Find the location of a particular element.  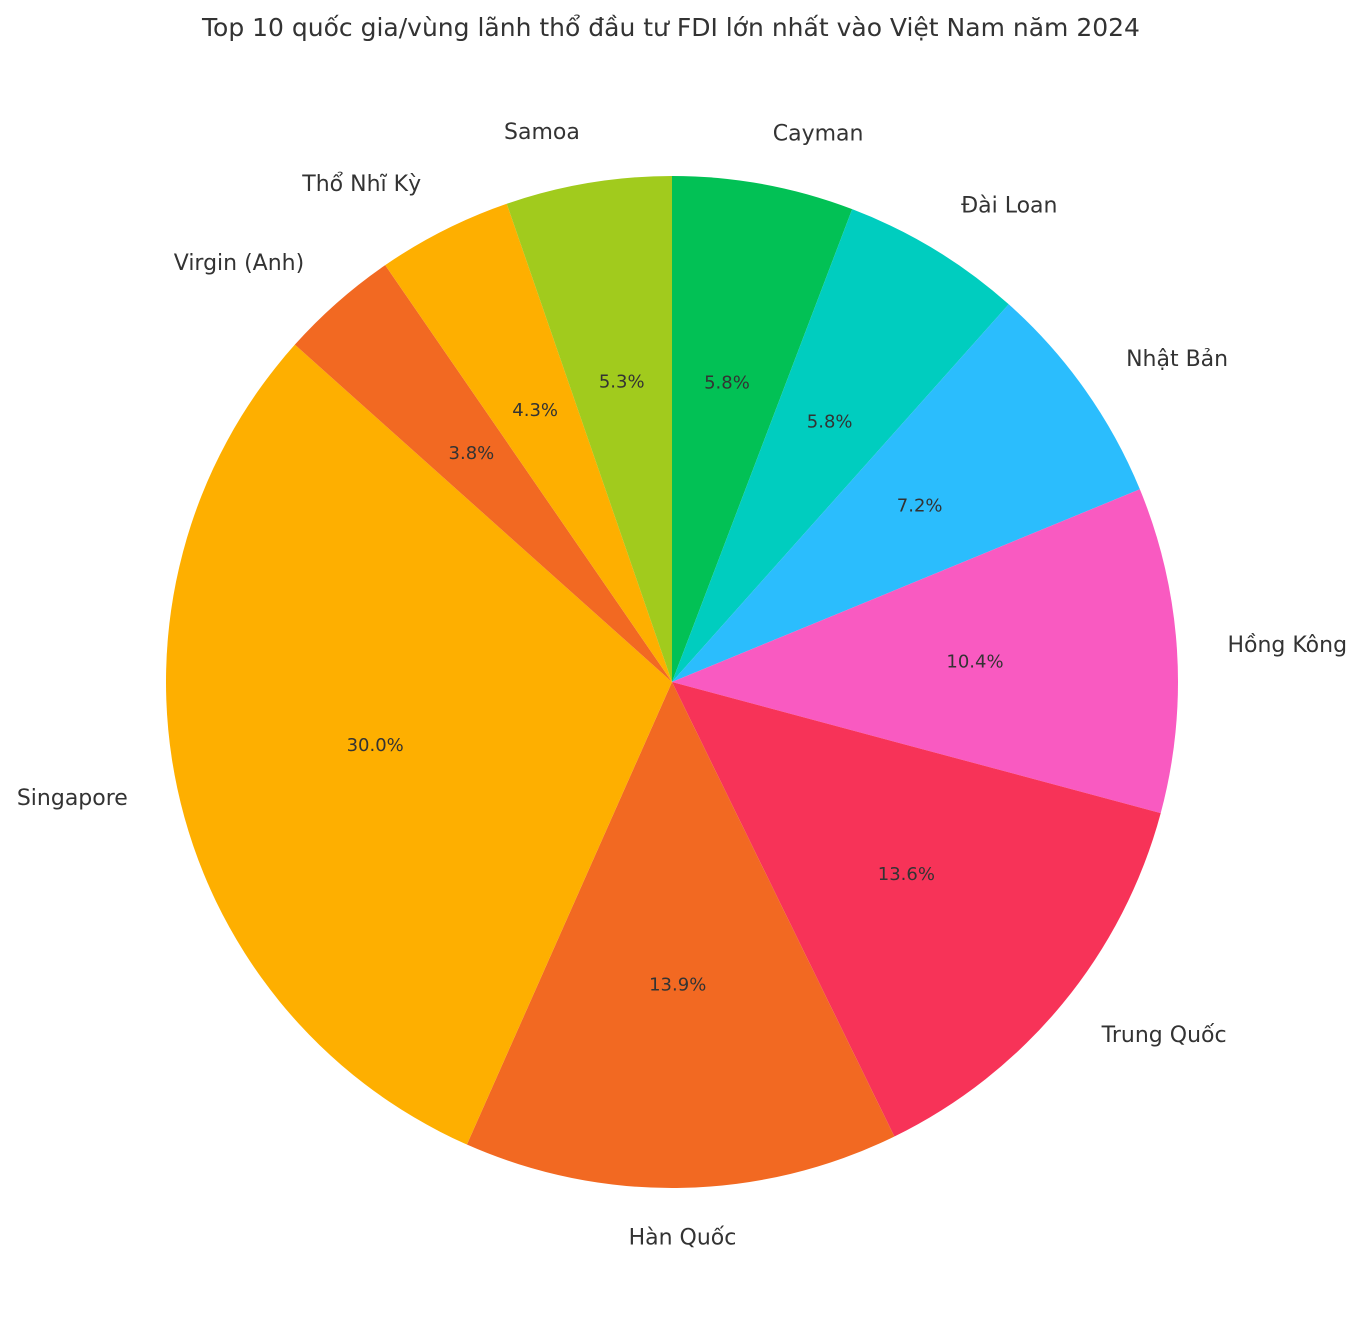

pie-slice-tho-nhi-ky is located at coordinates (528, 442).